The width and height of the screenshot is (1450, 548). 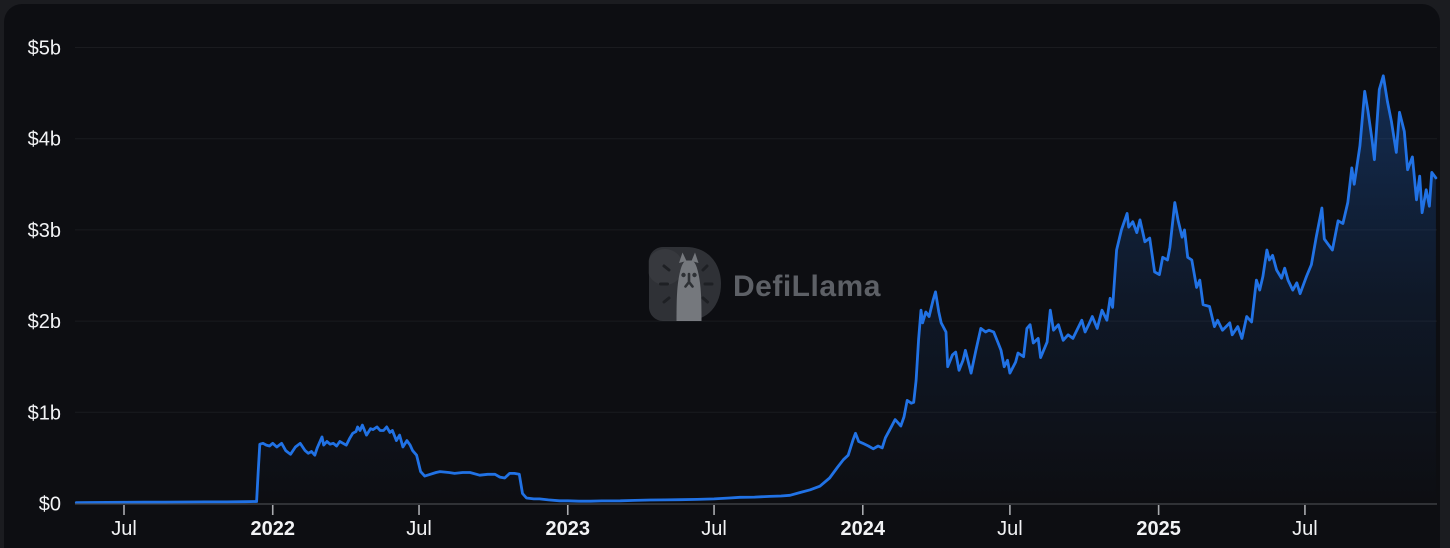 I want to click on y-axis-labels: $0 $1b $2b $3b $4b $5b, so click(x=44, y=277).